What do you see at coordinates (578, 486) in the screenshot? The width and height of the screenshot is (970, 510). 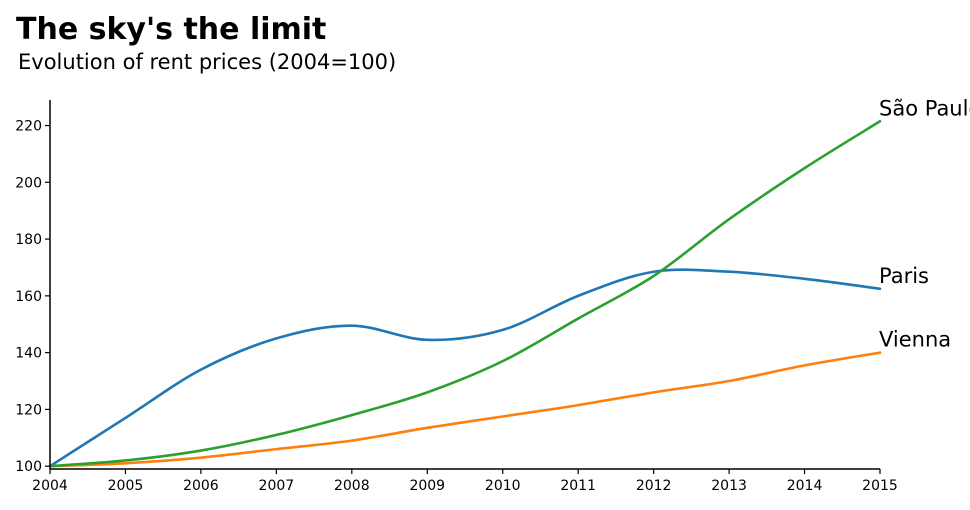 I see `x-tick-label: 2011` at bounding box center [578, 486].